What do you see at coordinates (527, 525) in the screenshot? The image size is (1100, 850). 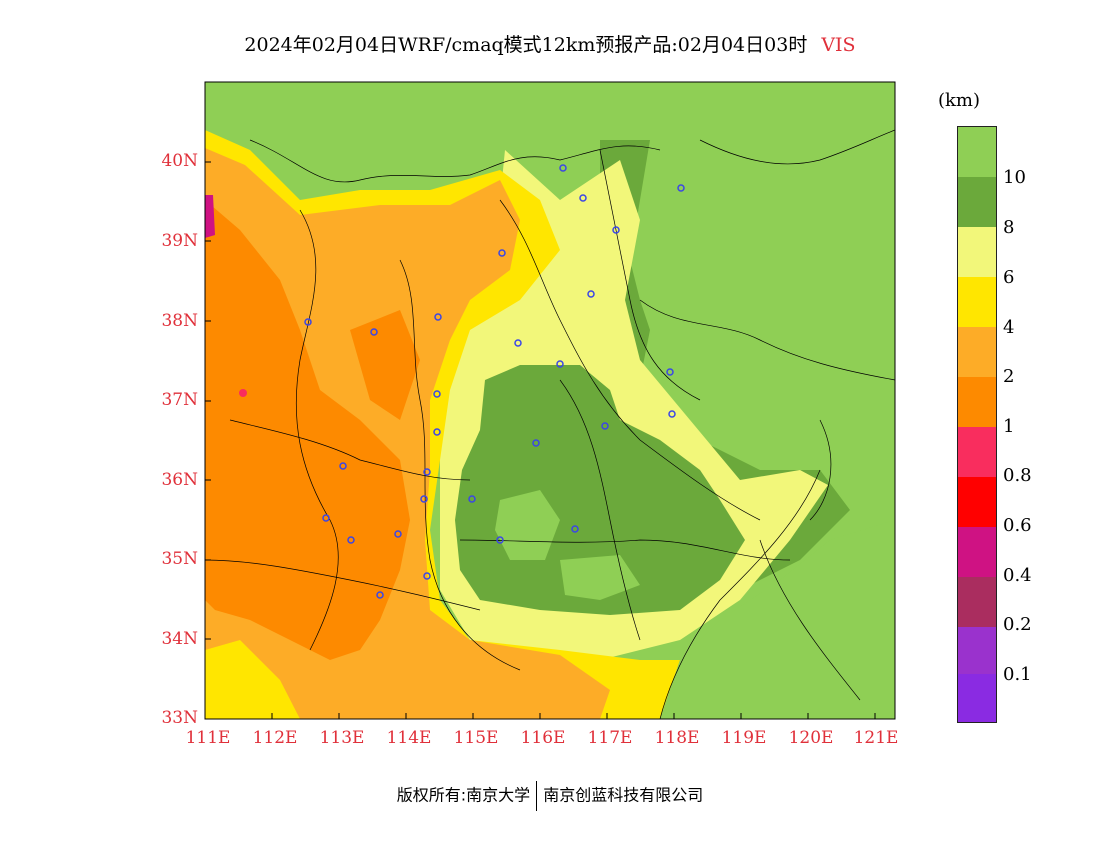 I see `vis-above-10-inner` at bounding box center [527, 525].